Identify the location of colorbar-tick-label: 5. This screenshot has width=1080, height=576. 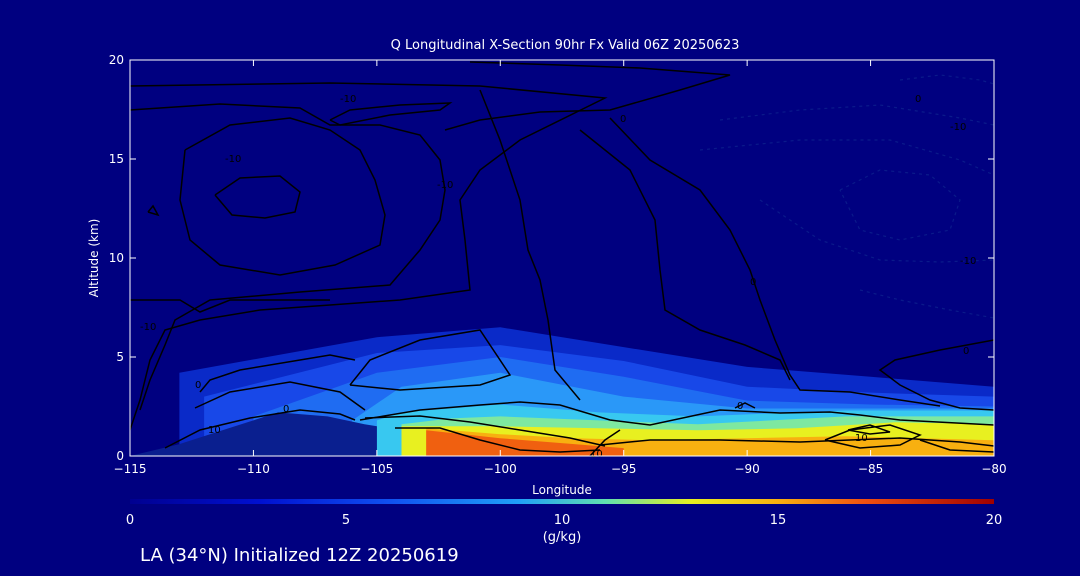
(346, 520).